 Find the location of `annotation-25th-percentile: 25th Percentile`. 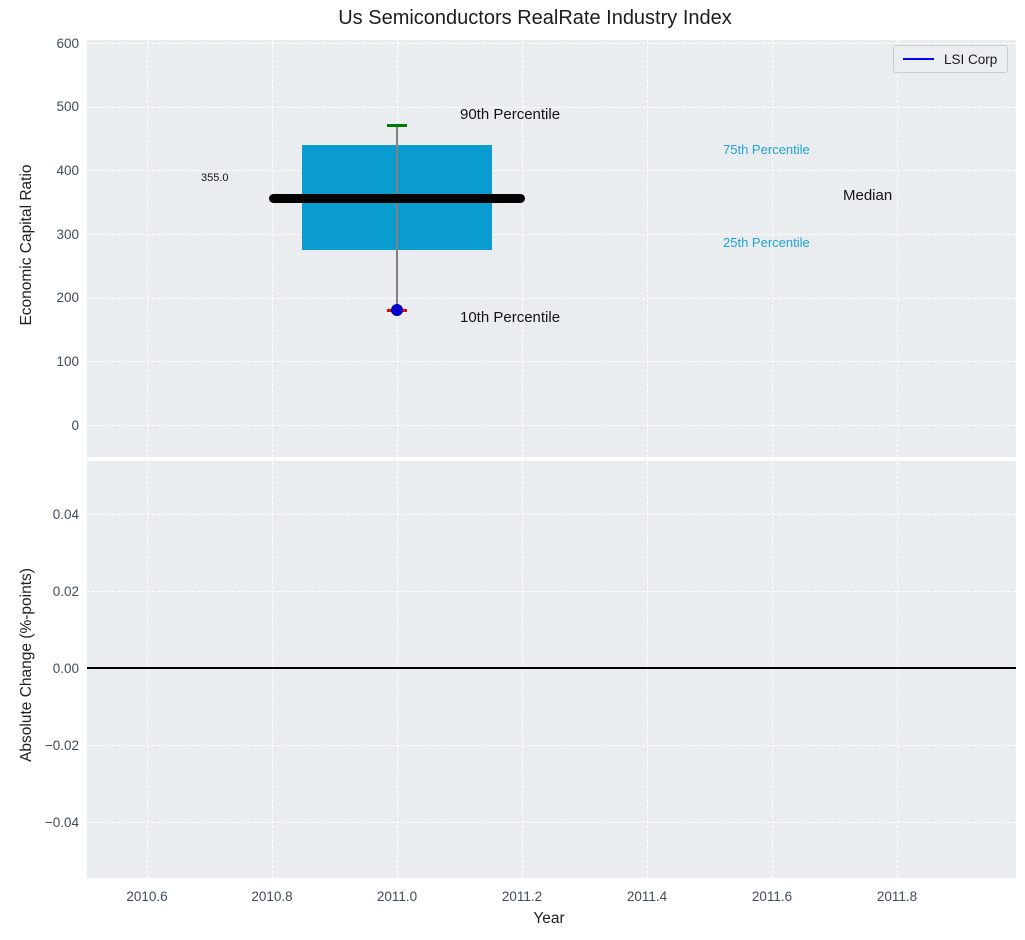

annotation-25th-percentile: 25th Percentile is located at coordinates (766, 242).